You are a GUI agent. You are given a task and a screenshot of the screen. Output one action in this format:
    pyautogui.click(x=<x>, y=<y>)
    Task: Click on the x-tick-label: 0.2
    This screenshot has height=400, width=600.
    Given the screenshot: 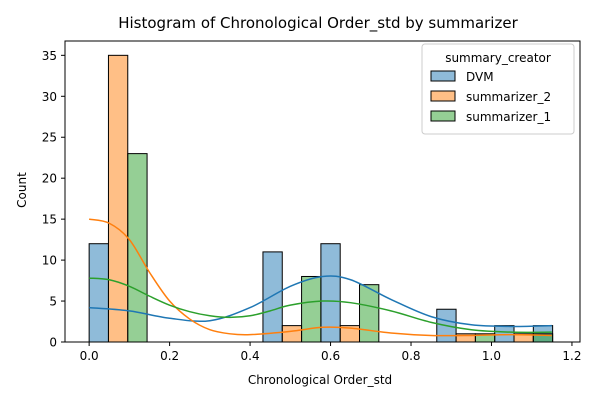 What is the action you would take?
    pyautogui.click(x=169, y=356)
    